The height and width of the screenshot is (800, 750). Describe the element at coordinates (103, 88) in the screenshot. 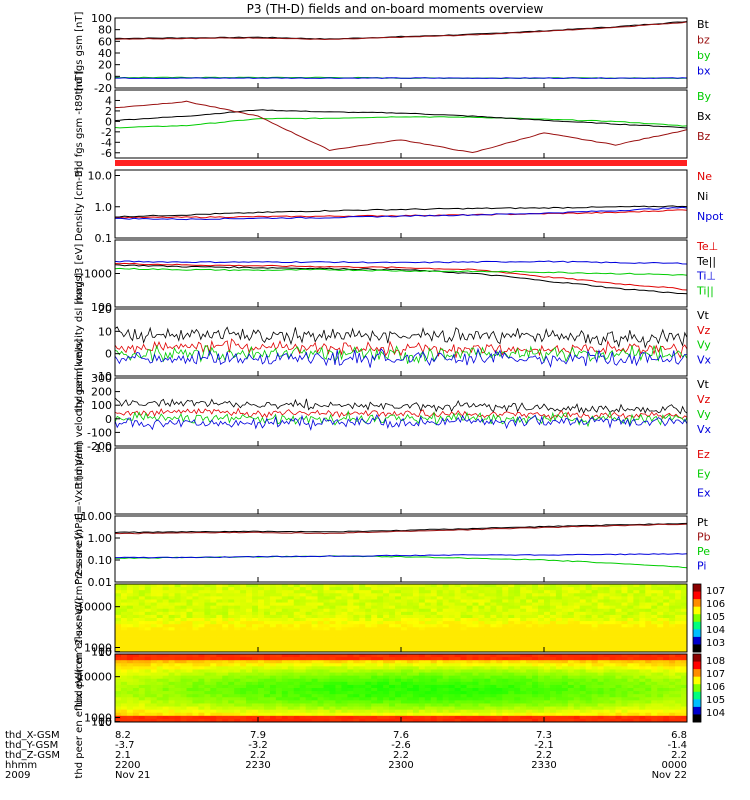

I see `ytick-label: -20` at that location.